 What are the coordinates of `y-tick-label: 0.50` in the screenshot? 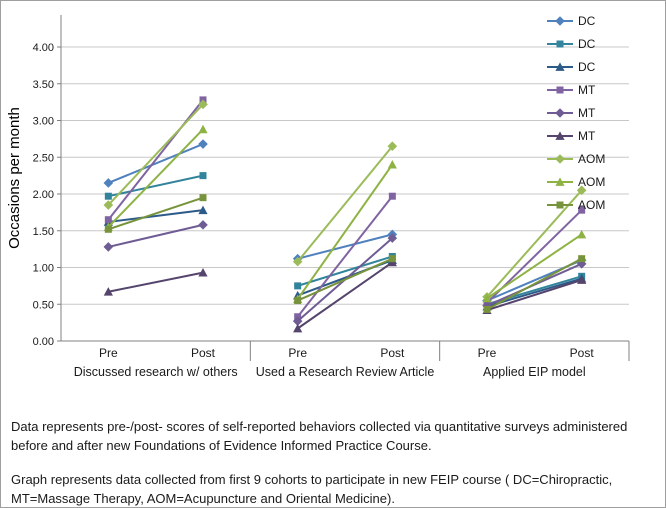 It's located at (43, 305).